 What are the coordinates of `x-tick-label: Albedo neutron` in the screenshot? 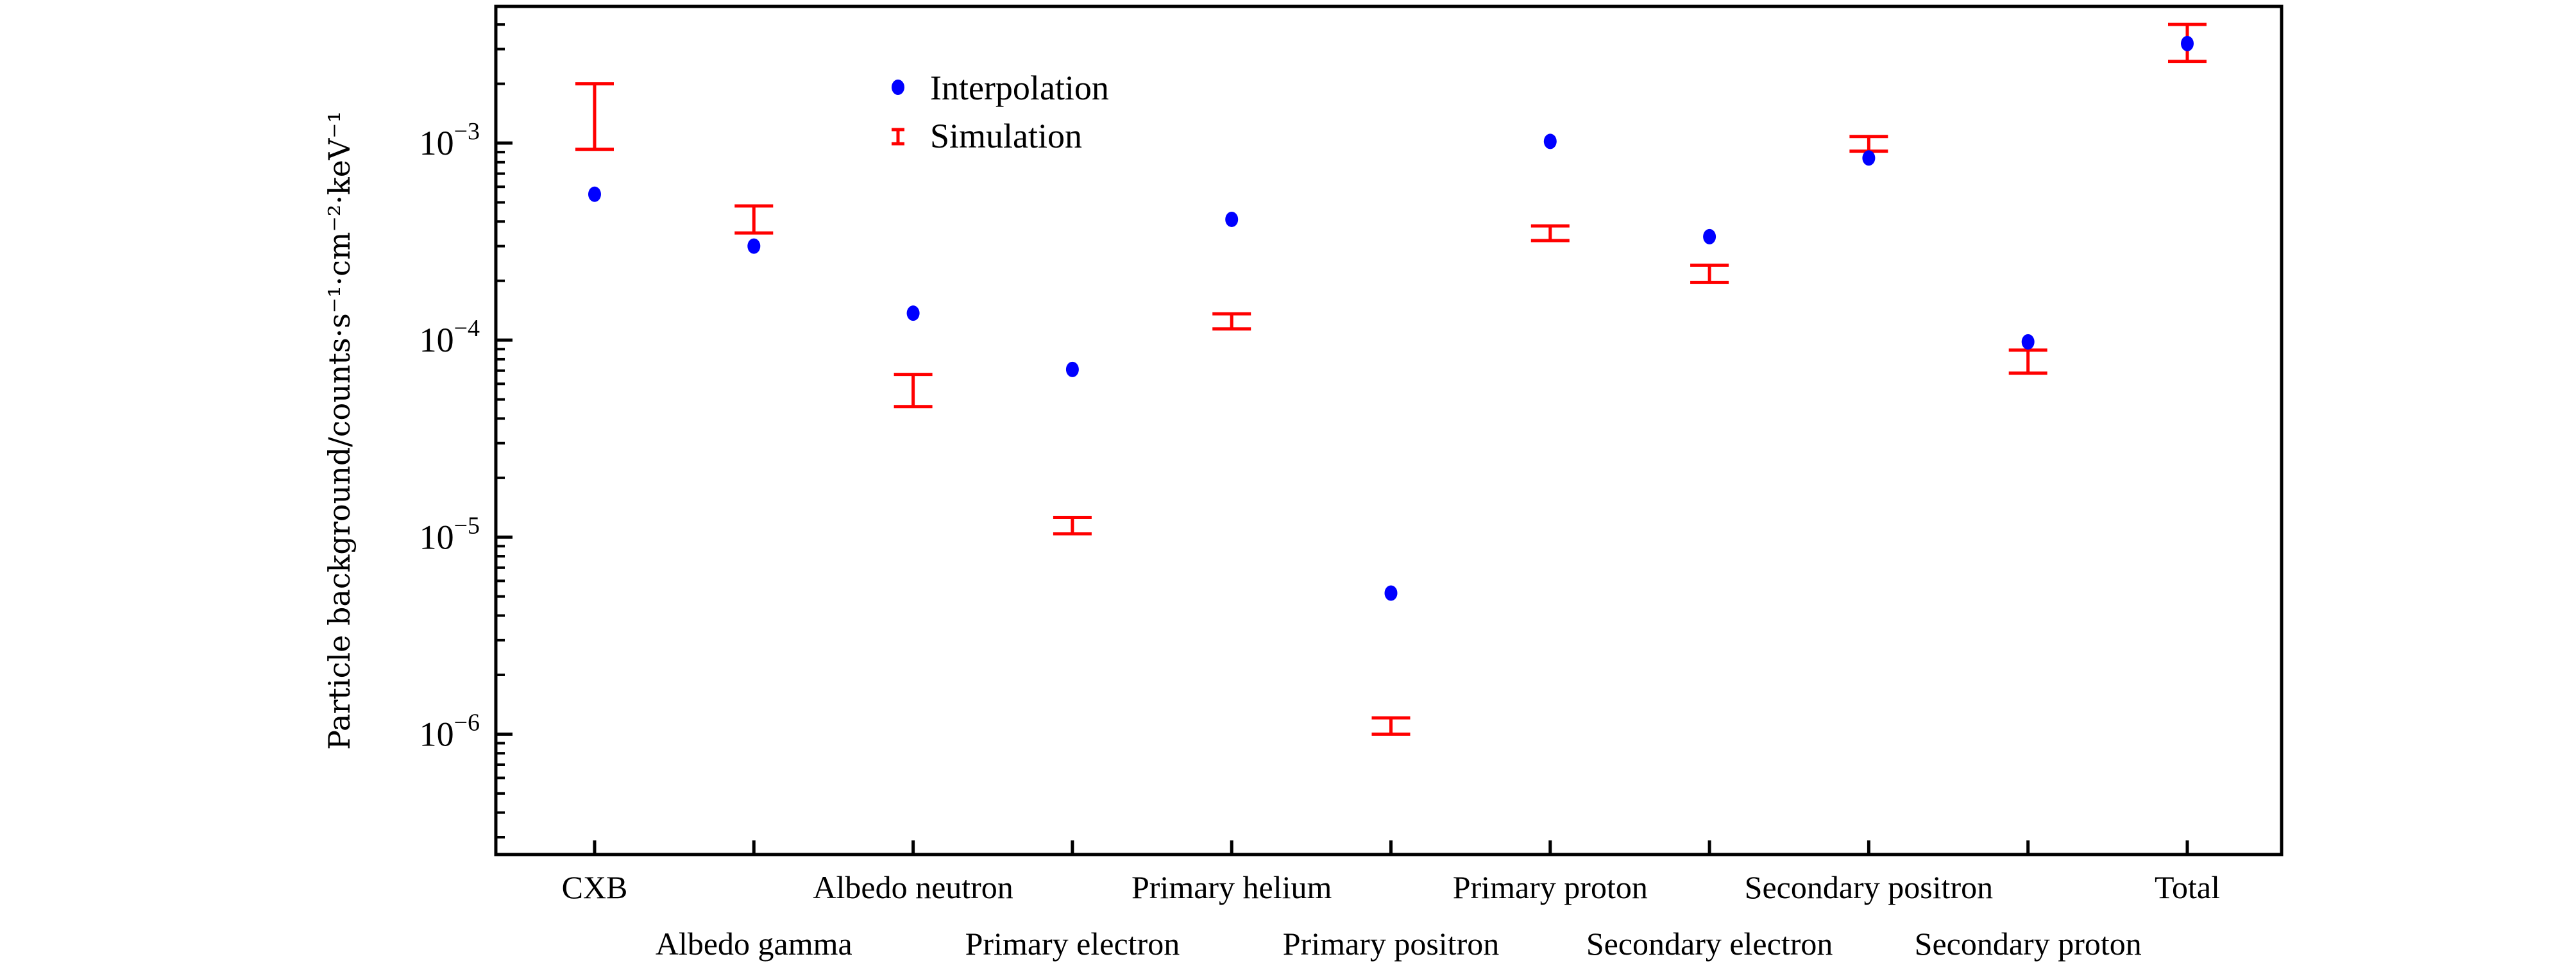 It's located at (913, 887).